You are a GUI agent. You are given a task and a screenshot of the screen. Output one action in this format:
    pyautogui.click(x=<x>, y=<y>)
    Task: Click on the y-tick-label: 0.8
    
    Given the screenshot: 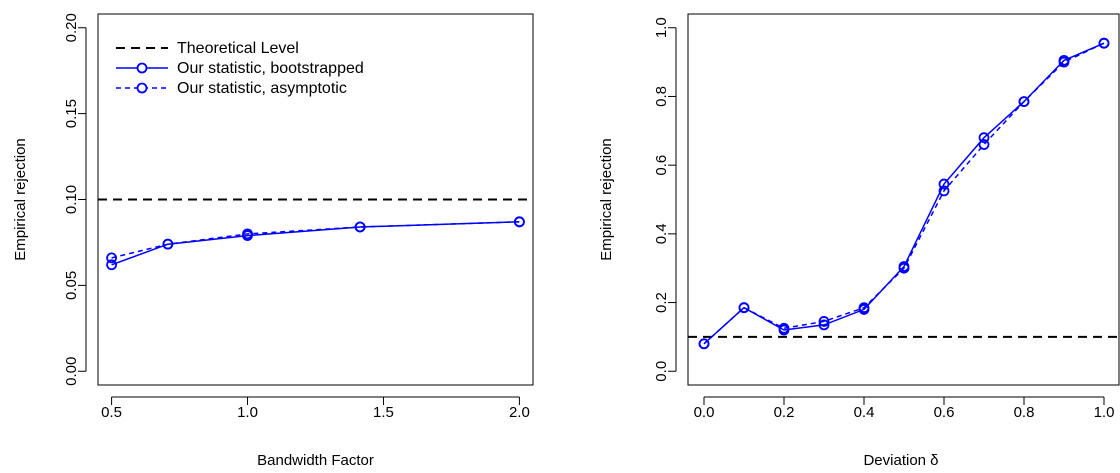 What is the action you would take?
    pyautogui.click(x=661, y=96)
    